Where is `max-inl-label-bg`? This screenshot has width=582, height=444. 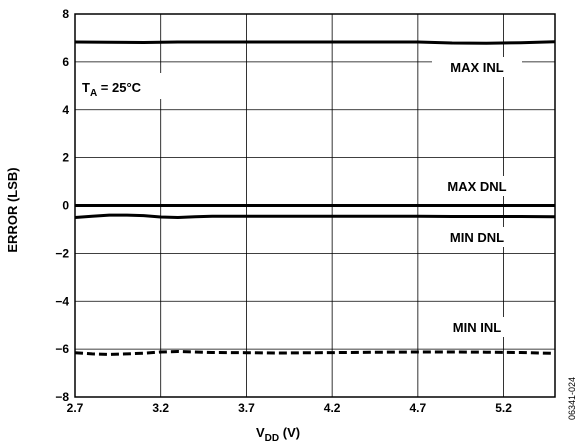 max-inl-label-bg is located at coordinates (477, 67).